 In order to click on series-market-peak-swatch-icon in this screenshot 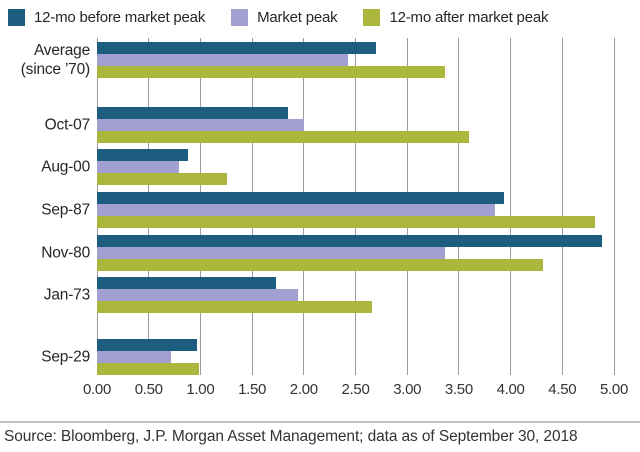, I will do `click(240, 17)`.